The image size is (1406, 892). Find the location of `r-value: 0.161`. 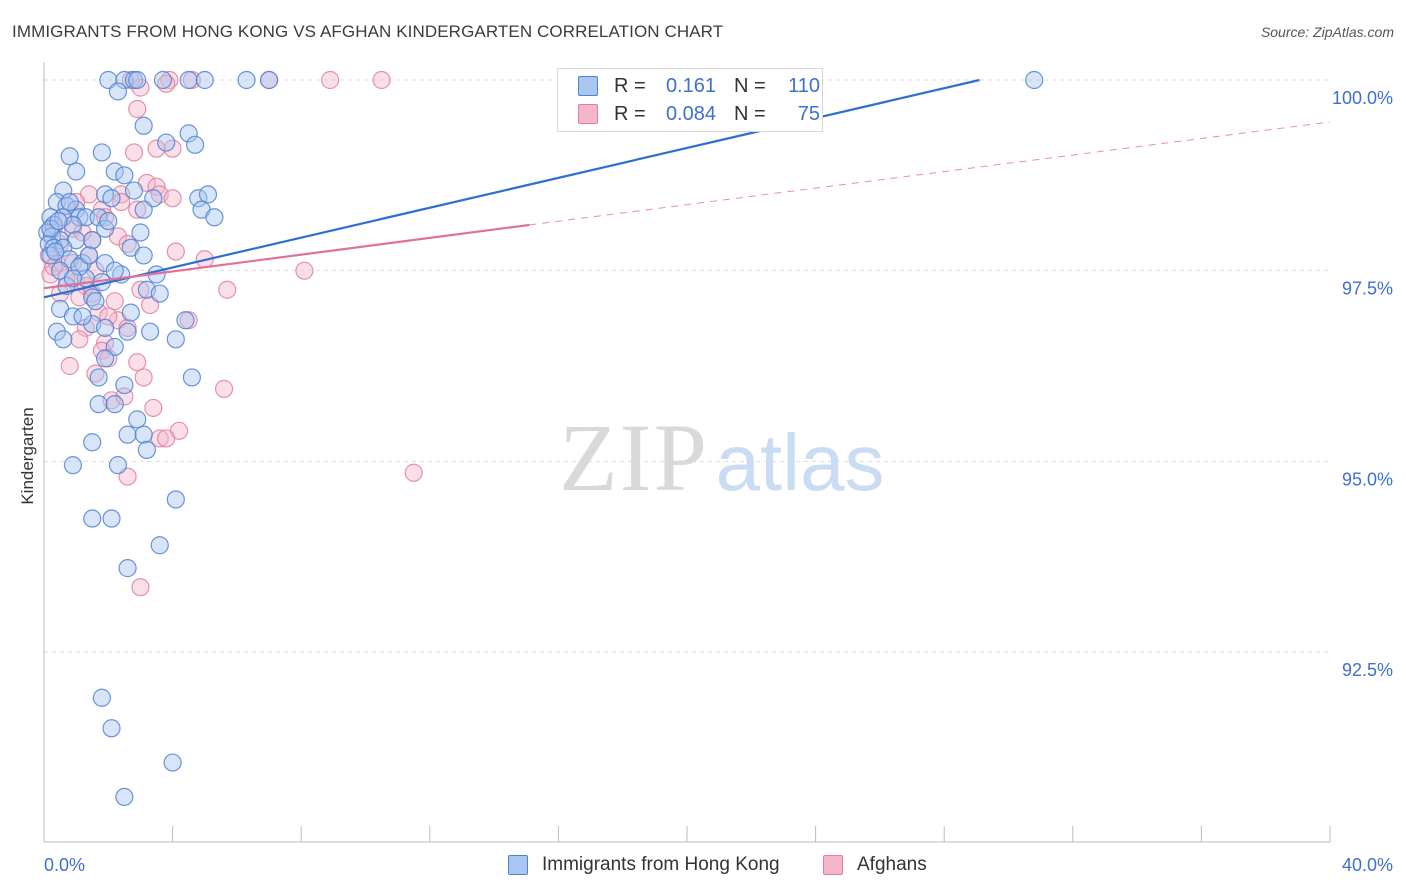

r-value: 0.161 is located at coordinates (690, 85).